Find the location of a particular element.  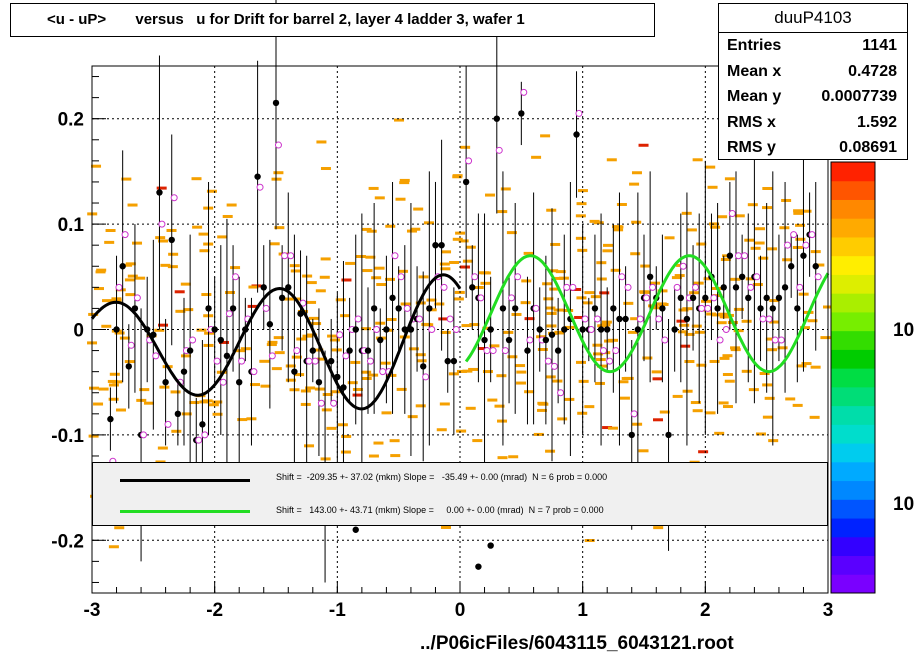

x-tick-label: -3 is located at coordinates (92, 610).